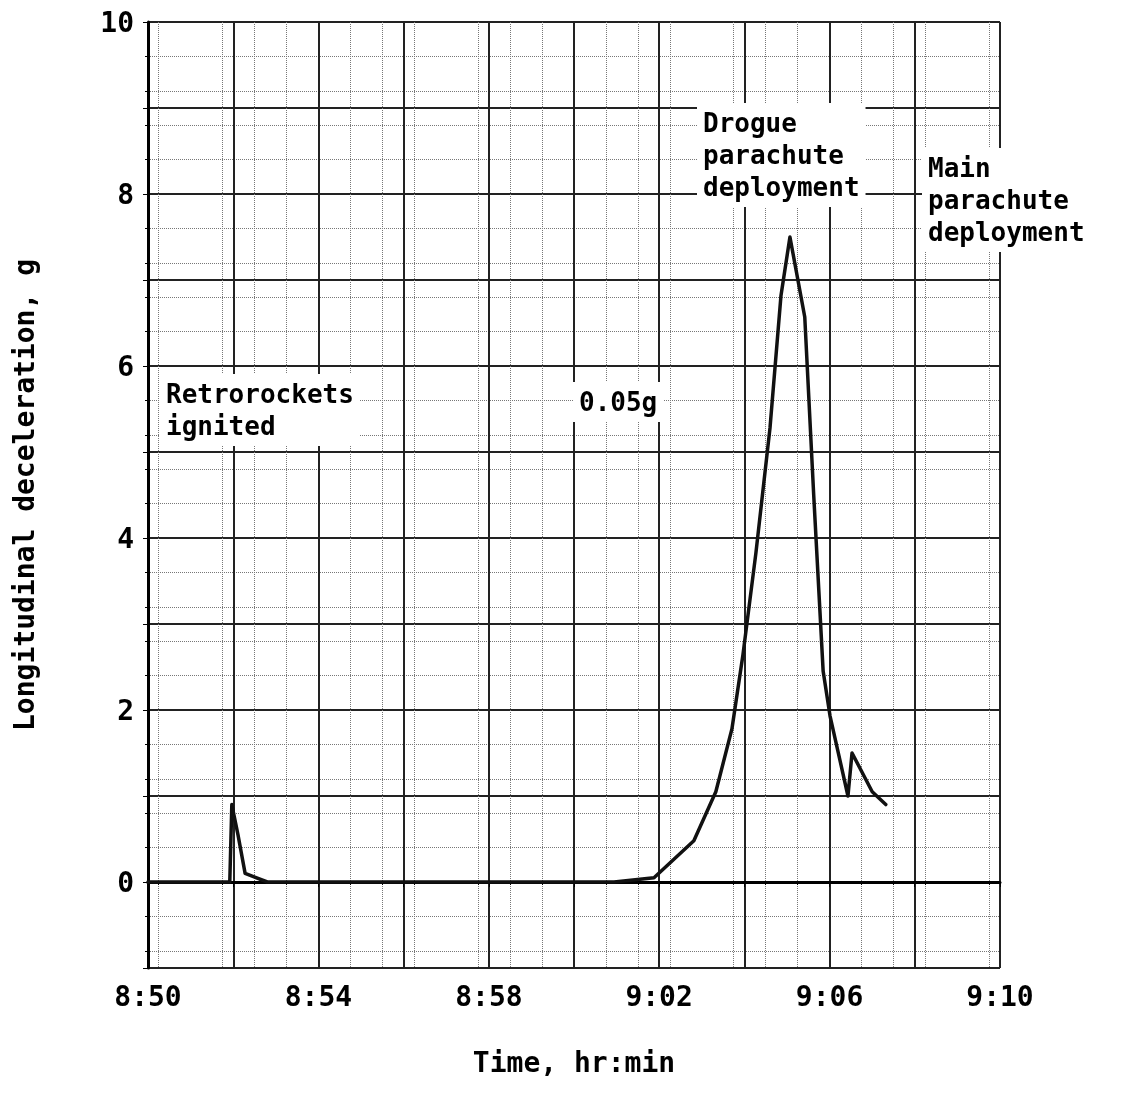  I want to click on x-axis-title: Time, hr:min, so click(574, 1062).